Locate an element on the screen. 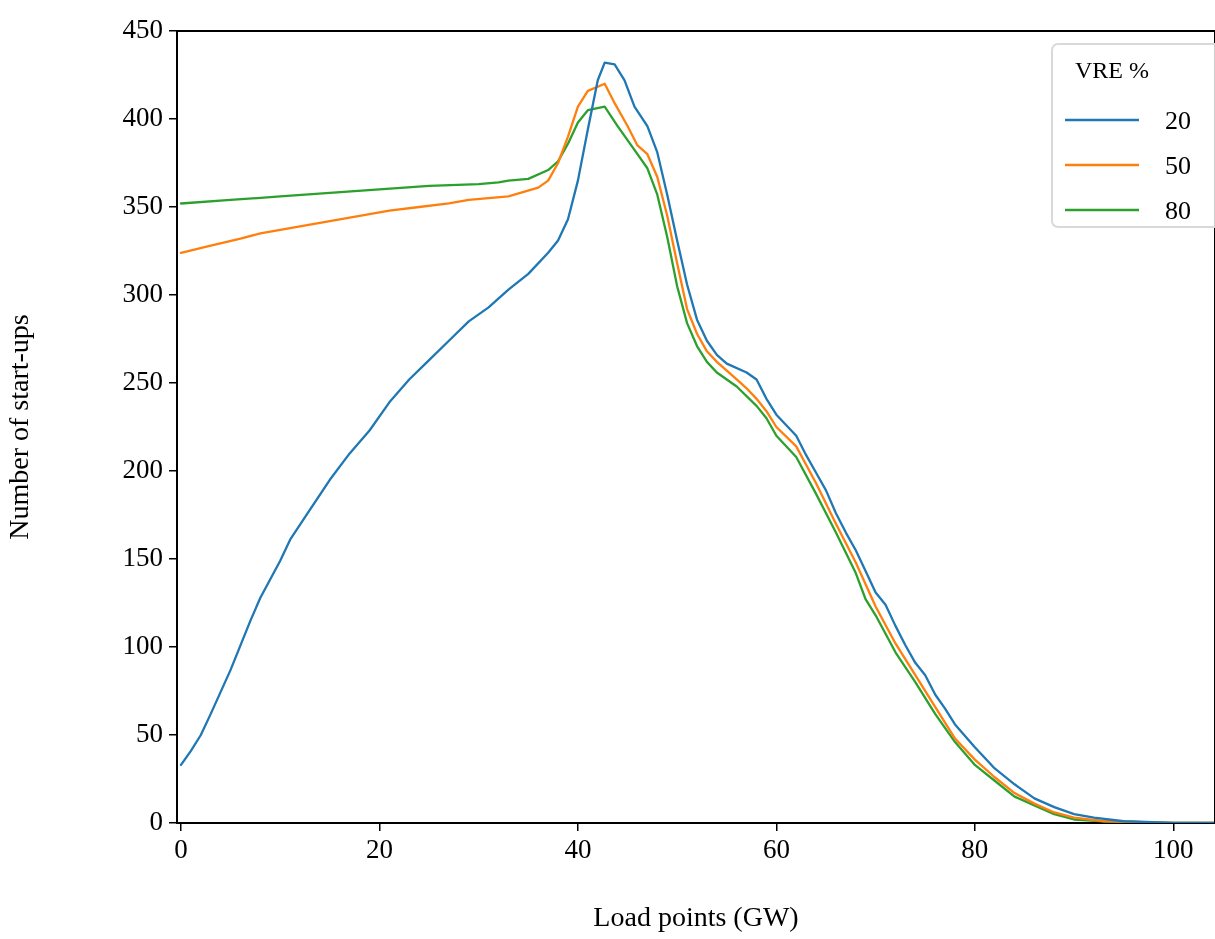 The image size is (1215, 939). y-tick-label: 450 is located at coordinates (142, 29).